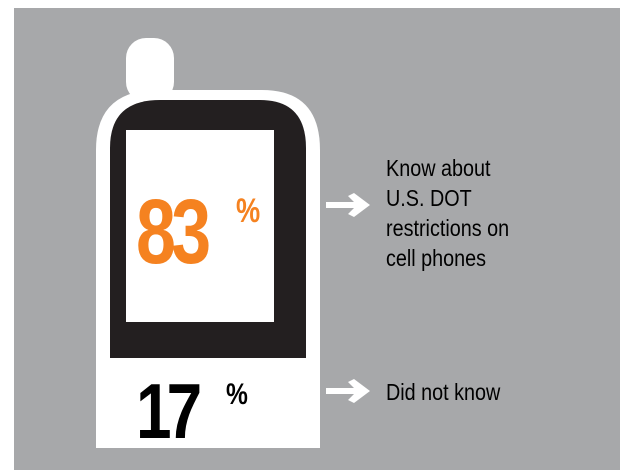 The height and width of the screenshot is (476, 627). Describe the element at coordinates (237, 394) in the screenshot. I see `unknown-percent-sign: %` at that location.